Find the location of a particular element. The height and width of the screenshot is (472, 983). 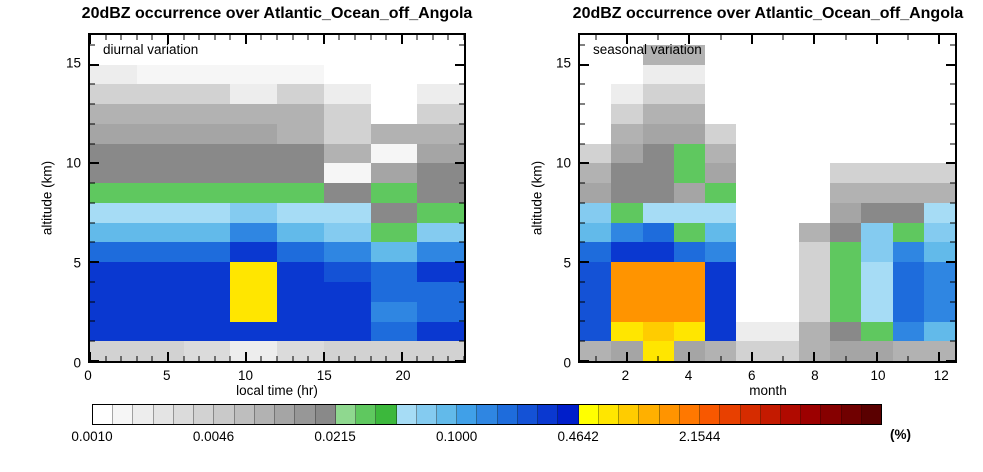

annotation-diurnal: diurnal variation is located at coordinates (151, 49).